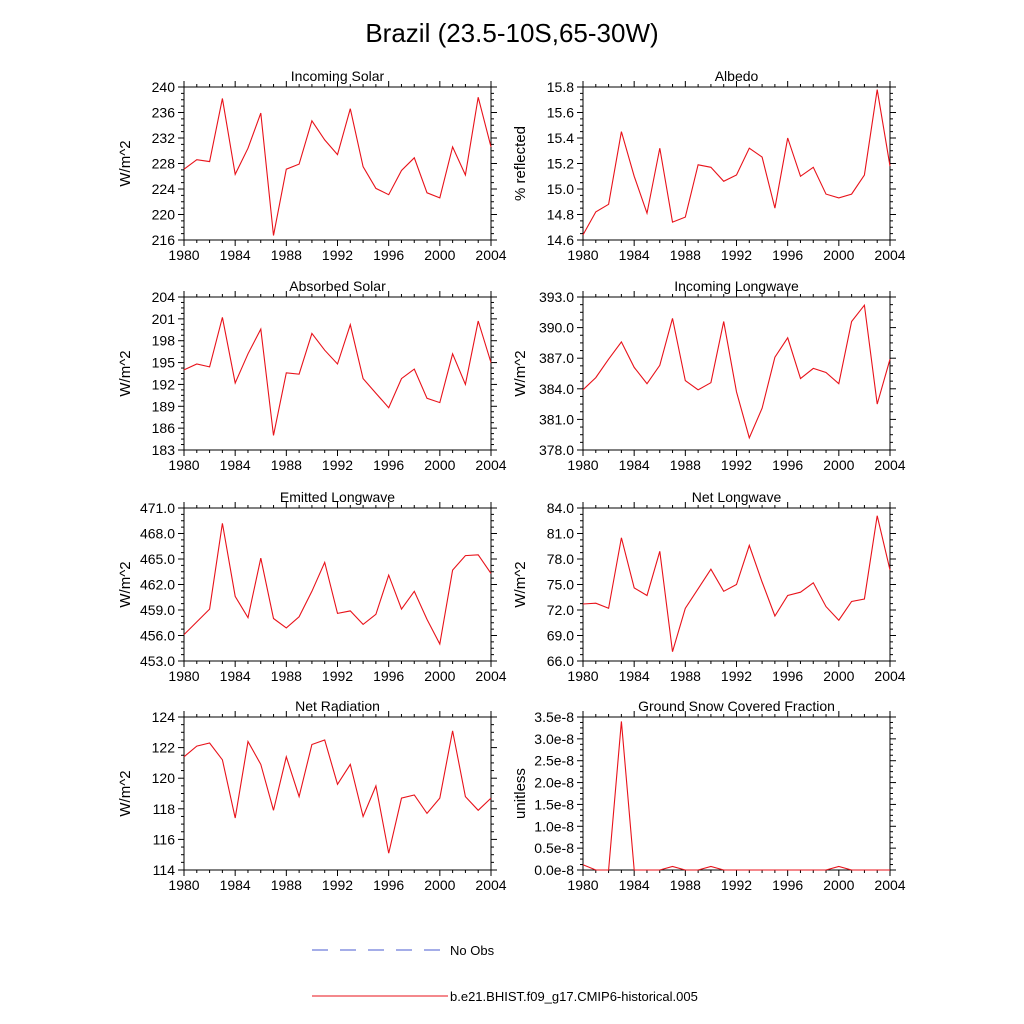 The width and height of the screenshot is (1024, 1024). What do you see at coordinates (554, 717) in the screenshot?
I see `y-tick-label: 3.5e-8` at bounding box center [554, 717].